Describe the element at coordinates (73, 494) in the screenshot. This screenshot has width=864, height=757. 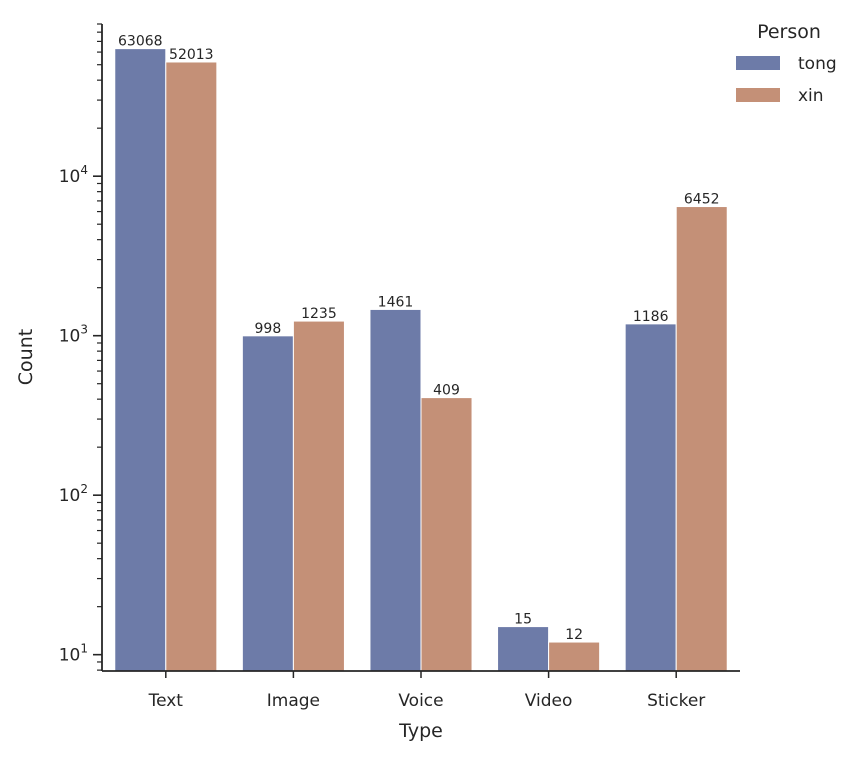
I see `y-tick-label-100: 10²` at that location.